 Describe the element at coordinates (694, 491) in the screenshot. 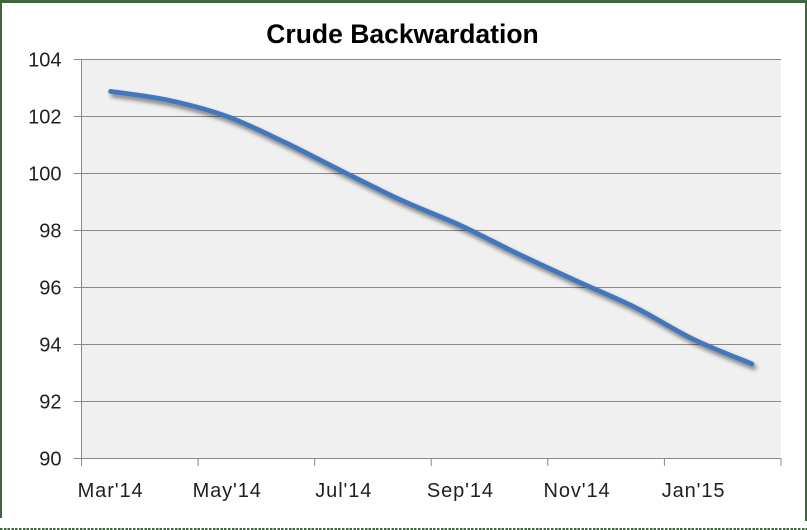

I see `svg-text: Jan'15` at that location.